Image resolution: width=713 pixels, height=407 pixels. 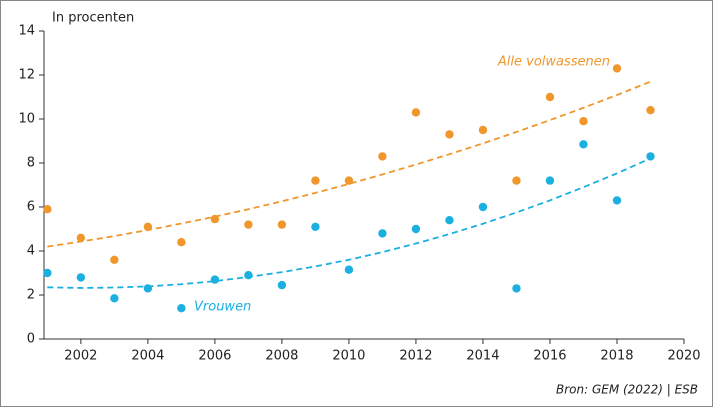 I want to click on x-tick-label: 2012, so click(x=415, y=356).